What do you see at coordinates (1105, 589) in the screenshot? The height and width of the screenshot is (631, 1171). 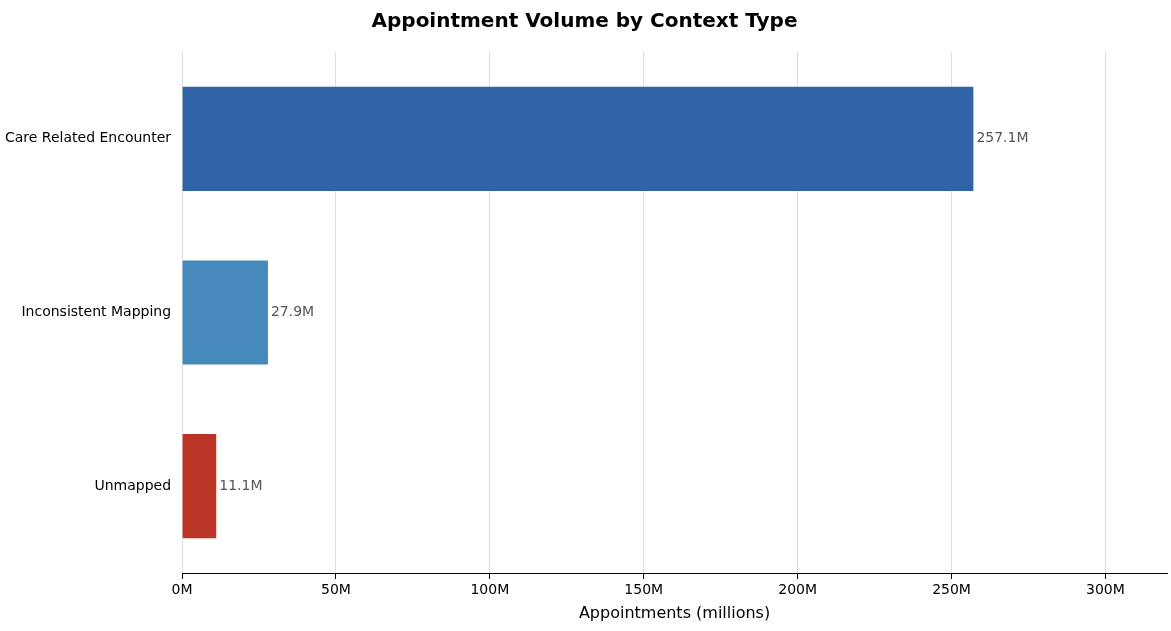 I see `x-tick-label: 300M` at bounding box center [1105, 589].